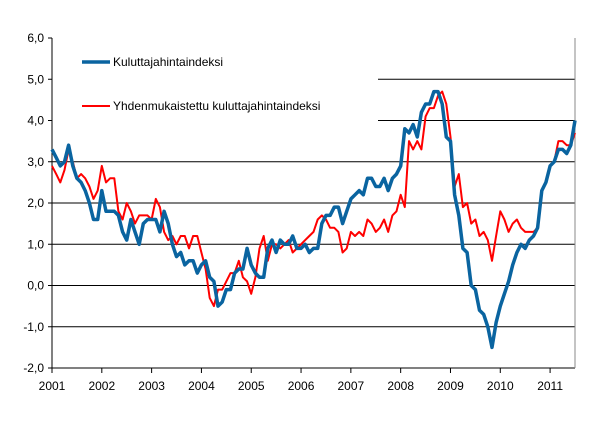 This screenshot has height=423, width=607. I want to click on y-tick-label: 2,0, so click(35, 203).